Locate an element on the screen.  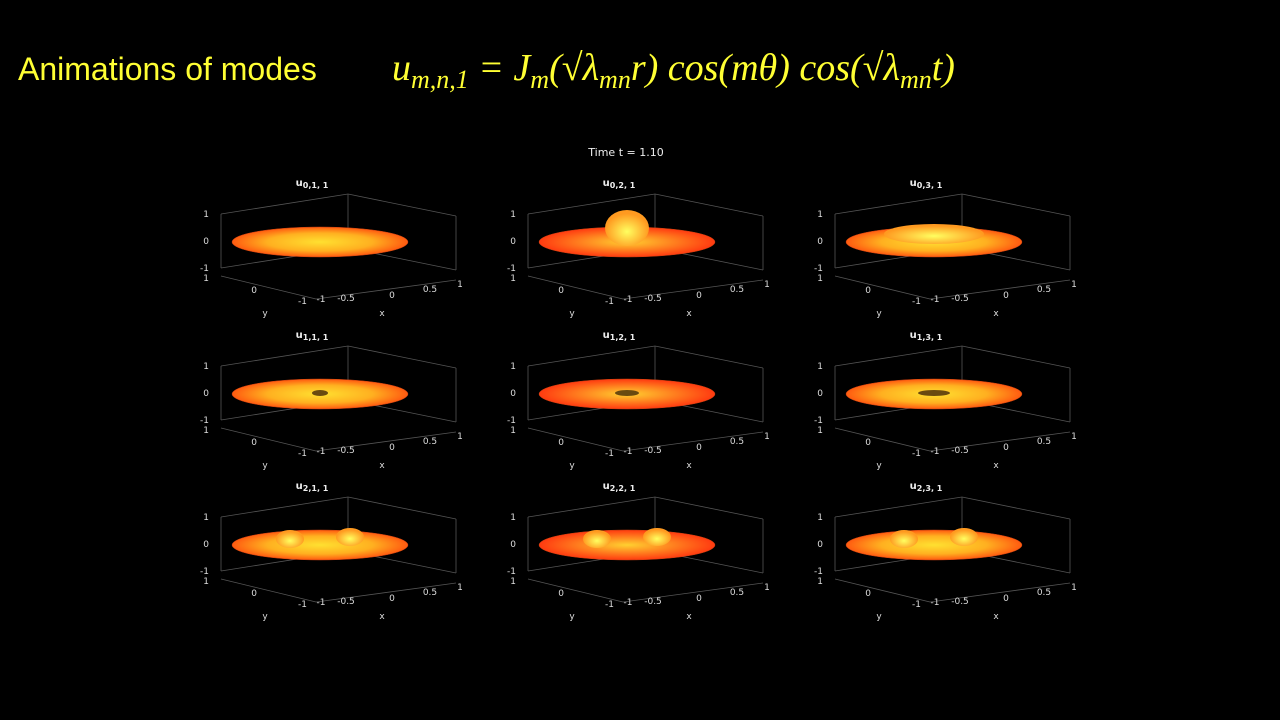
figure-title: Time t = 1.10 is located at coordinates (625, 152).